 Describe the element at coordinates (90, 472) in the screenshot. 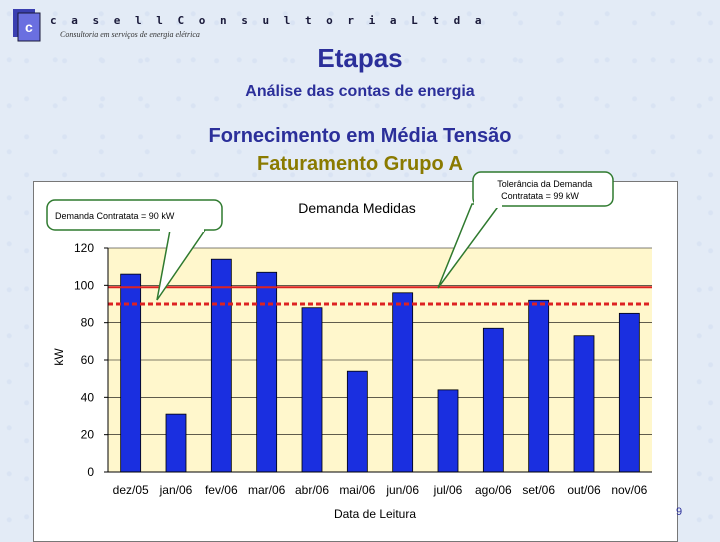

I see `y-tick-label: 0` at that location.